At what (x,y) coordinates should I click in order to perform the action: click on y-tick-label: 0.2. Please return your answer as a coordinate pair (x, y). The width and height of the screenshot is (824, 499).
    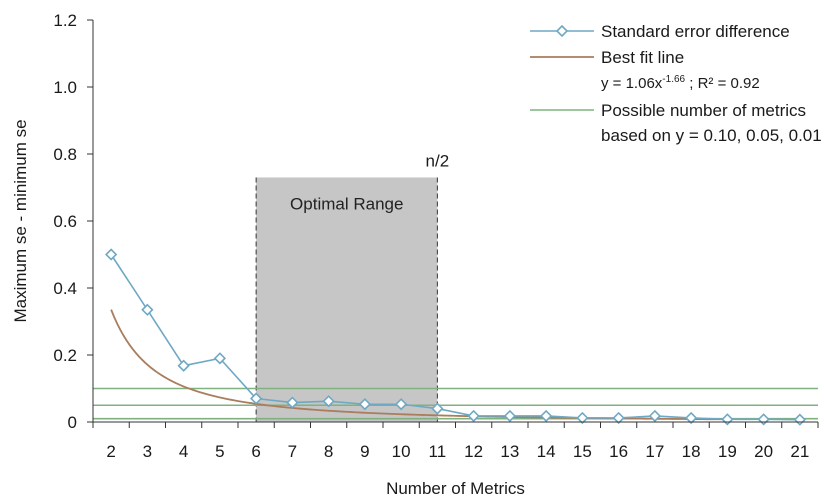
    Looking at the image, I should click on (65, 355).